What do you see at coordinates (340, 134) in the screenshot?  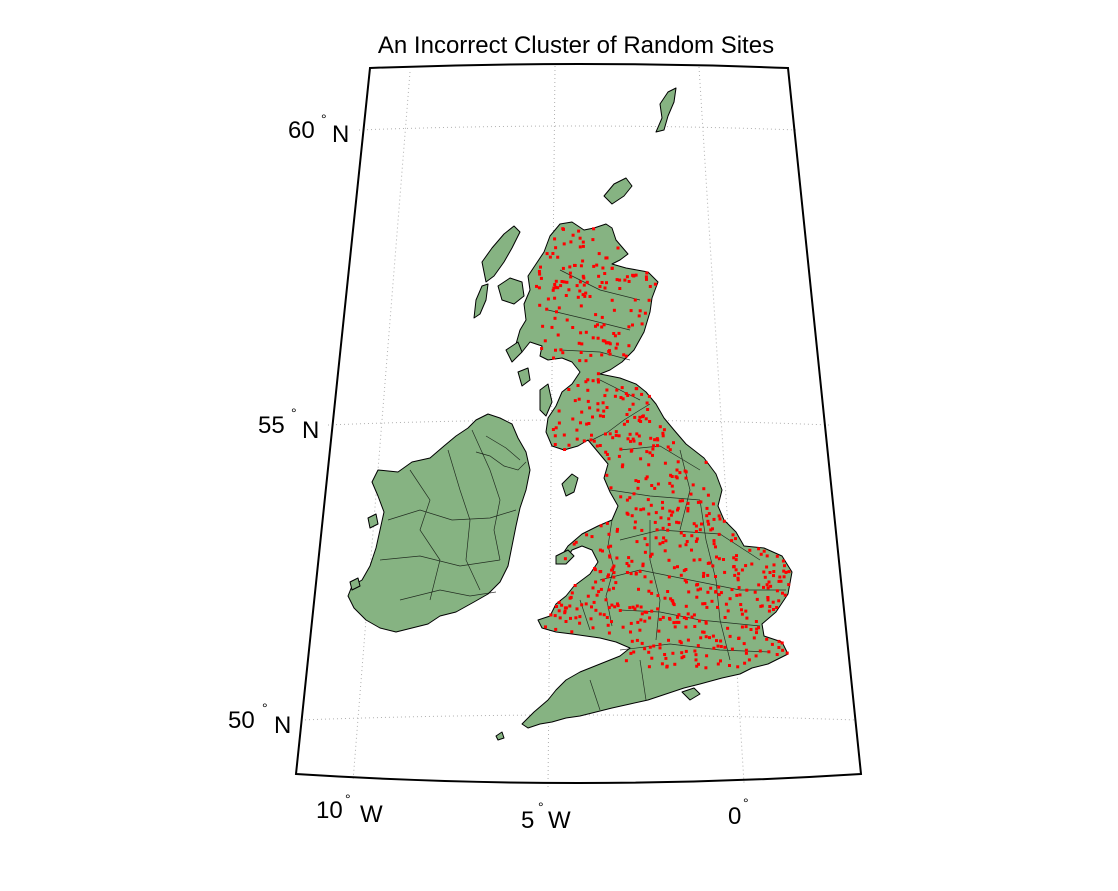 I see `lat-label-60n-hemisphere: N` at bounding box center [340, 134].